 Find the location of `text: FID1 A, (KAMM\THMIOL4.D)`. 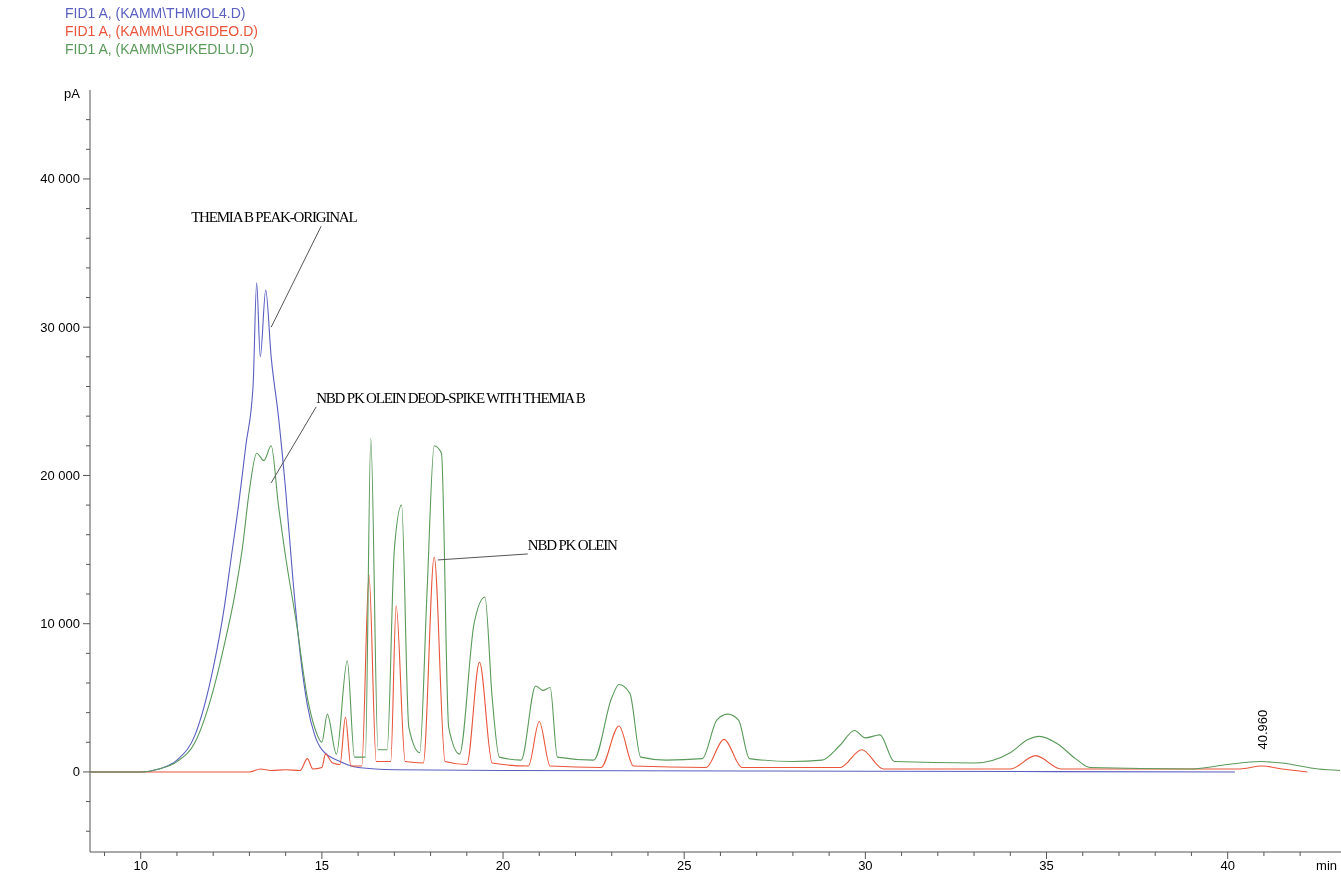

text: FID1 A, (KAMM\THMIOL4.D) is located at coordinates (155, 13).